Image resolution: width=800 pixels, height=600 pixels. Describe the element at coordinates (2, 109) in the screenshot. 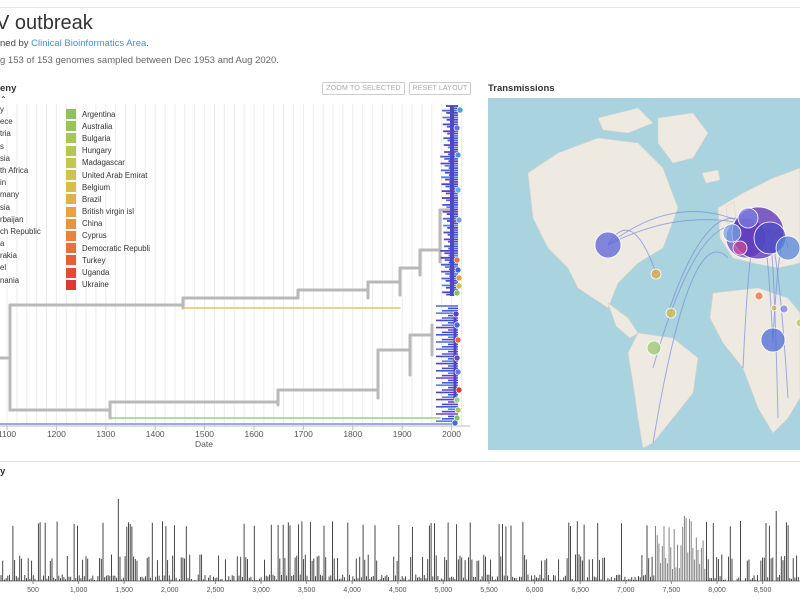

I see `legend-left-item: y` at that location.